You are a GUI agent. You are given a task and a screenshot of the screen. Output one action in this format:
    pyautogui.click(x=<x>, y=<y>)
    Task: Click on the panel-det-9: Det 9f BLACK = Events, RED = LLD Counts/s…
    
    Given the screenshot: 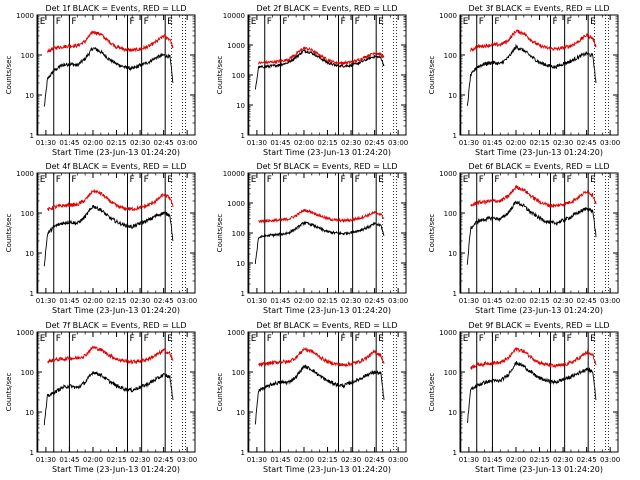 What is the action you would take?
    pyautogui.click(x=524, y=397)
    